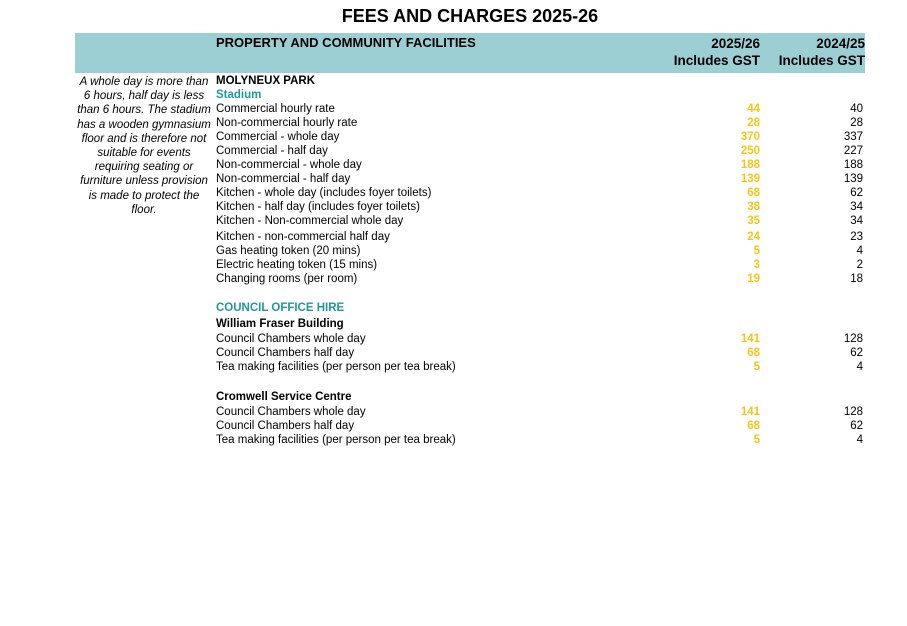 The image size is (907, 626). I want to click on table-row: Changing rooms (per room) 19 18, so click(453, 280).